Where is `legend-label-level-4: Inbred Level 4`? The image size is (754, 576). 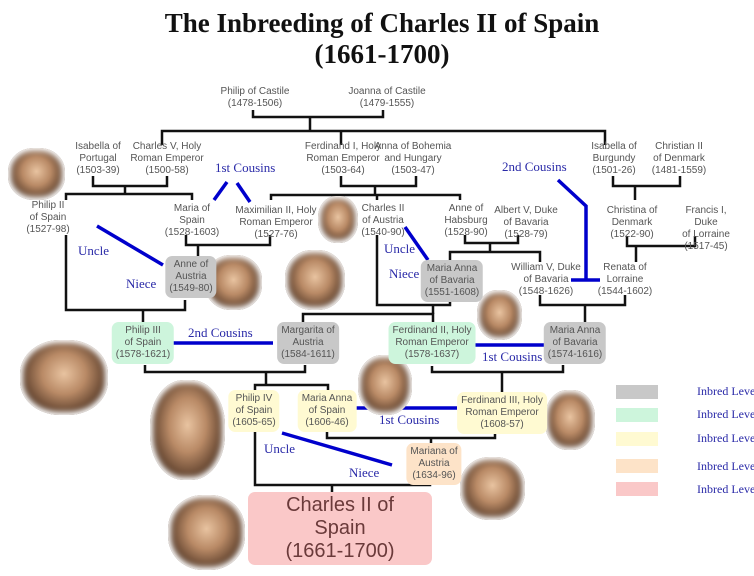 legend-label-level-4: Inbred Level 4 is located at coordinates (725, 466).